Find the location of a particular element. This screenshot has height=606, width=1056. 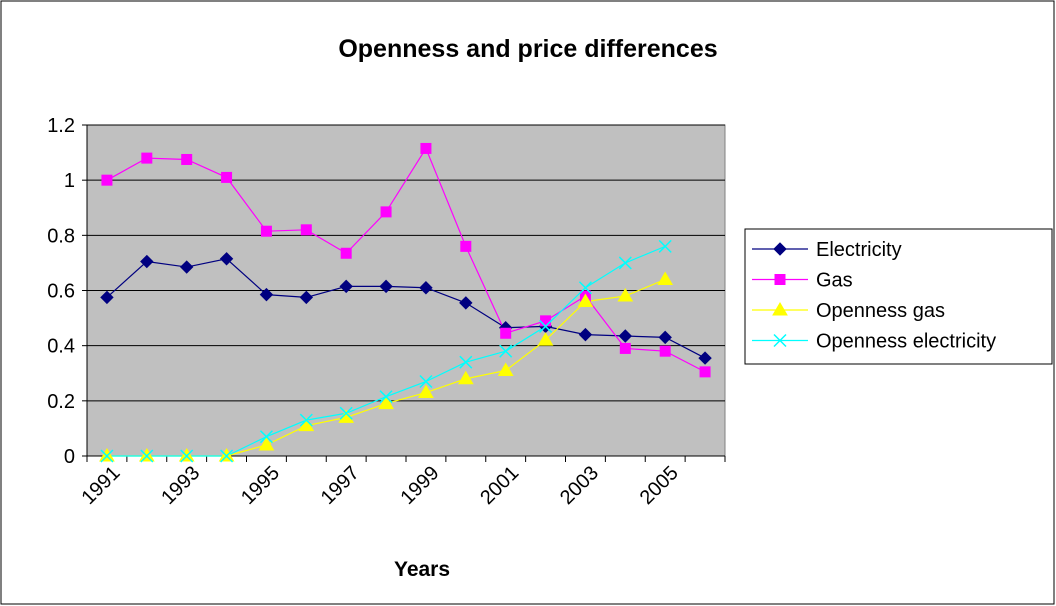

legend-label: Gas is located at coordinates (834, 281).